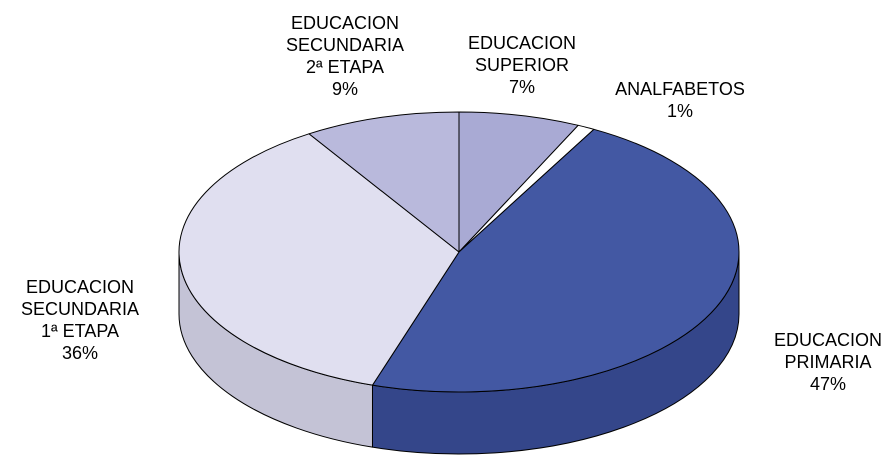 This screenshot has height=459, width=890. I want to click on slice-label-line: ANALFABETOS, so click(680, 89).